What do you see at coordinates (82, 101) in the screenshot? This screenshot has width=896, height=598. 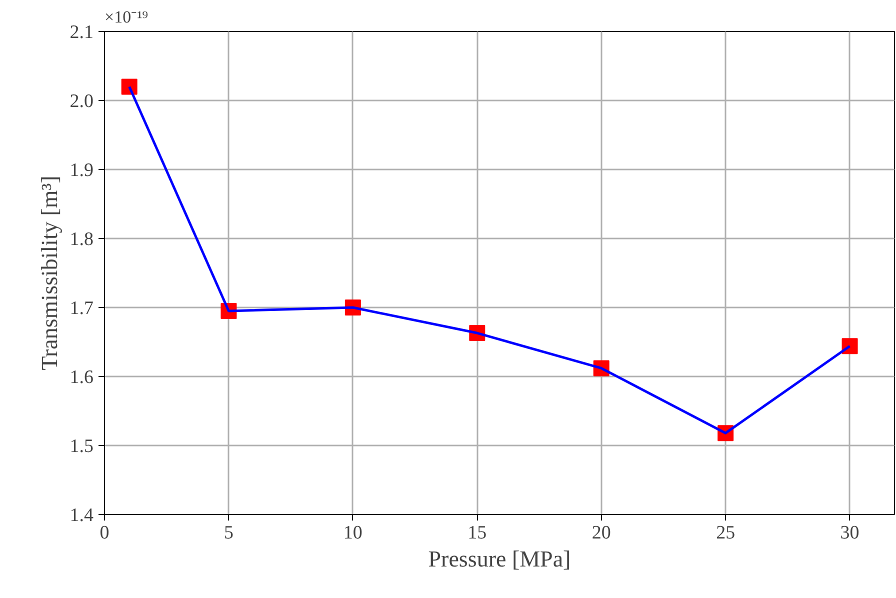 I see `y-tick-label: 2.0` at bounding box center [82, 101].